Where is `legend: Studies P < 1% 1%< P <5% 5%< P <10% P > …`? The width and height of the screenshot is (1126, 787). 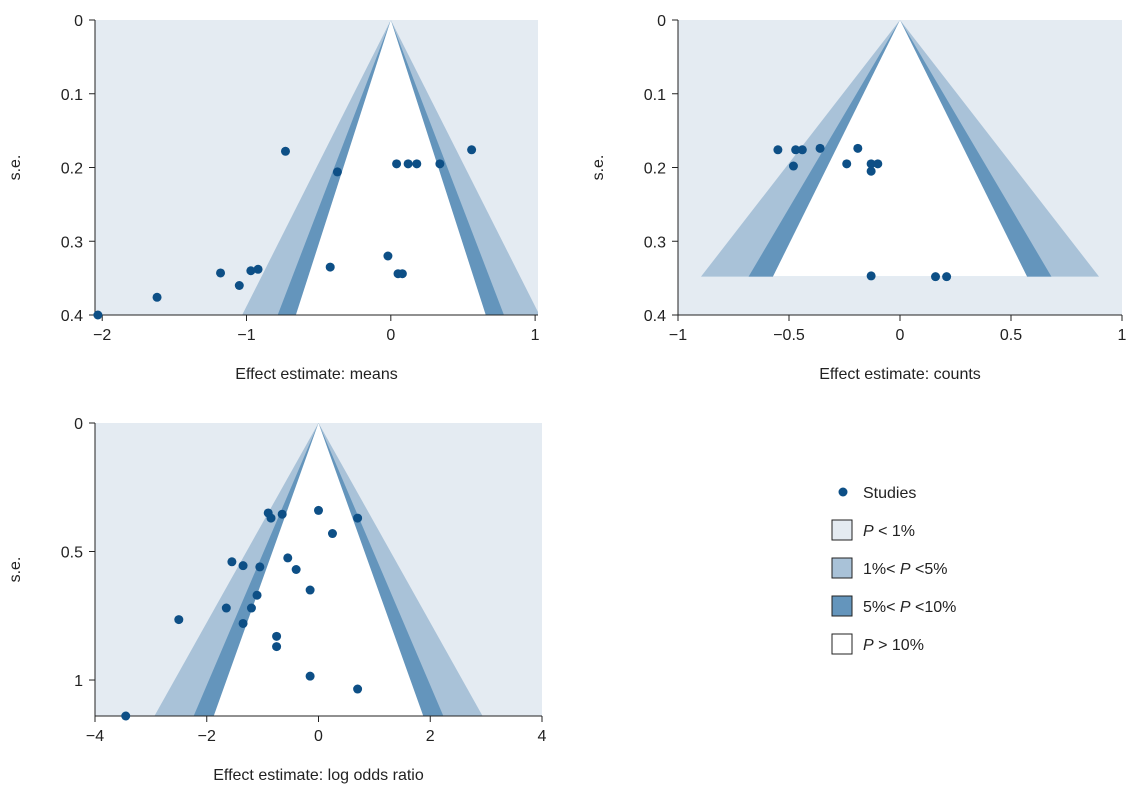
legend: Studies P < 1% 1%< P <5% 5%< P <10% P > … is located at coordinates (893, 570).